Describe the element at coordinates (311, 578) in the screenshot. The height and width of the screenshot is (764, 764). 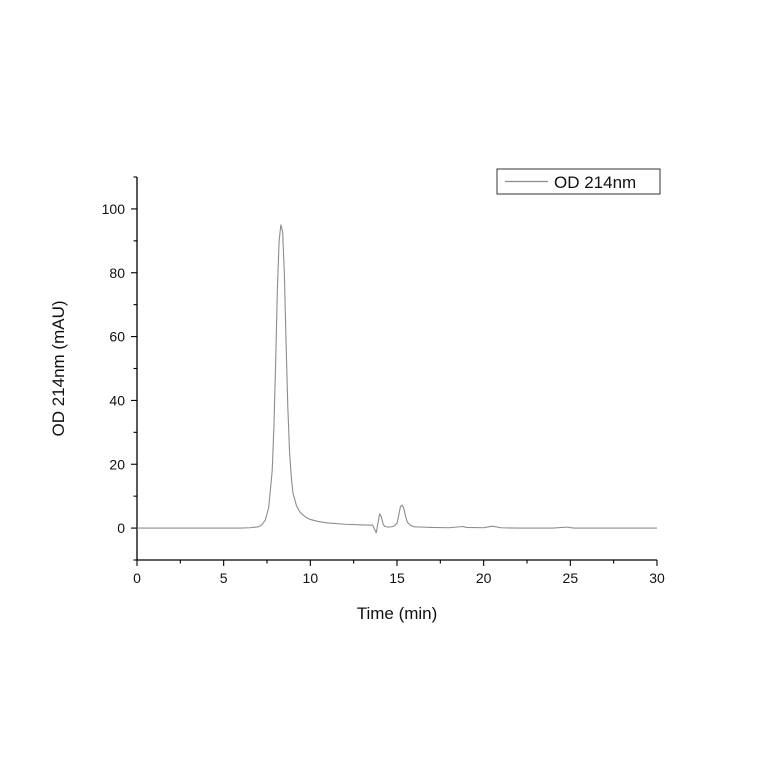
I see `x-tick-label: 10` at that location.